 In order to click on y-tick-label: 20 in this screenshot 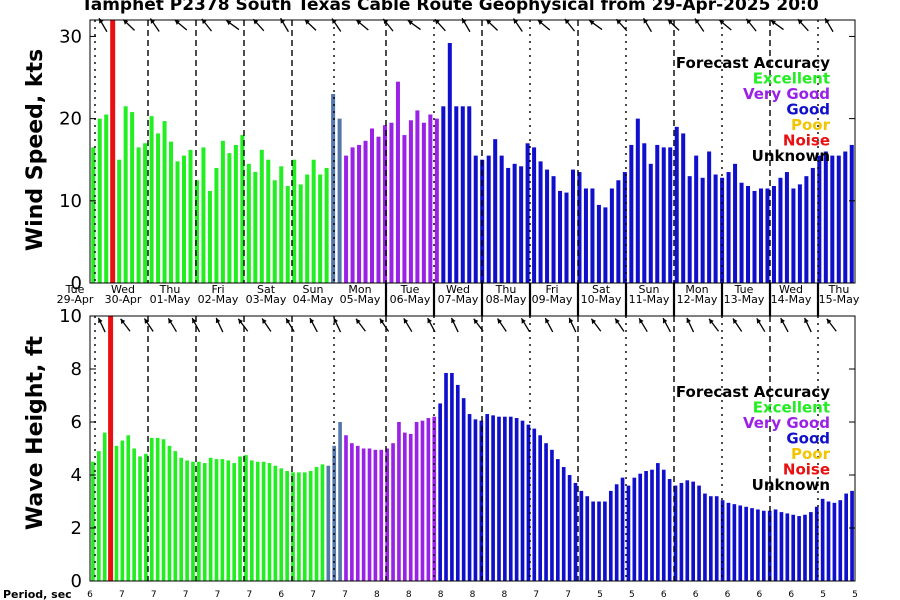, I will do `click(70, 119)`.